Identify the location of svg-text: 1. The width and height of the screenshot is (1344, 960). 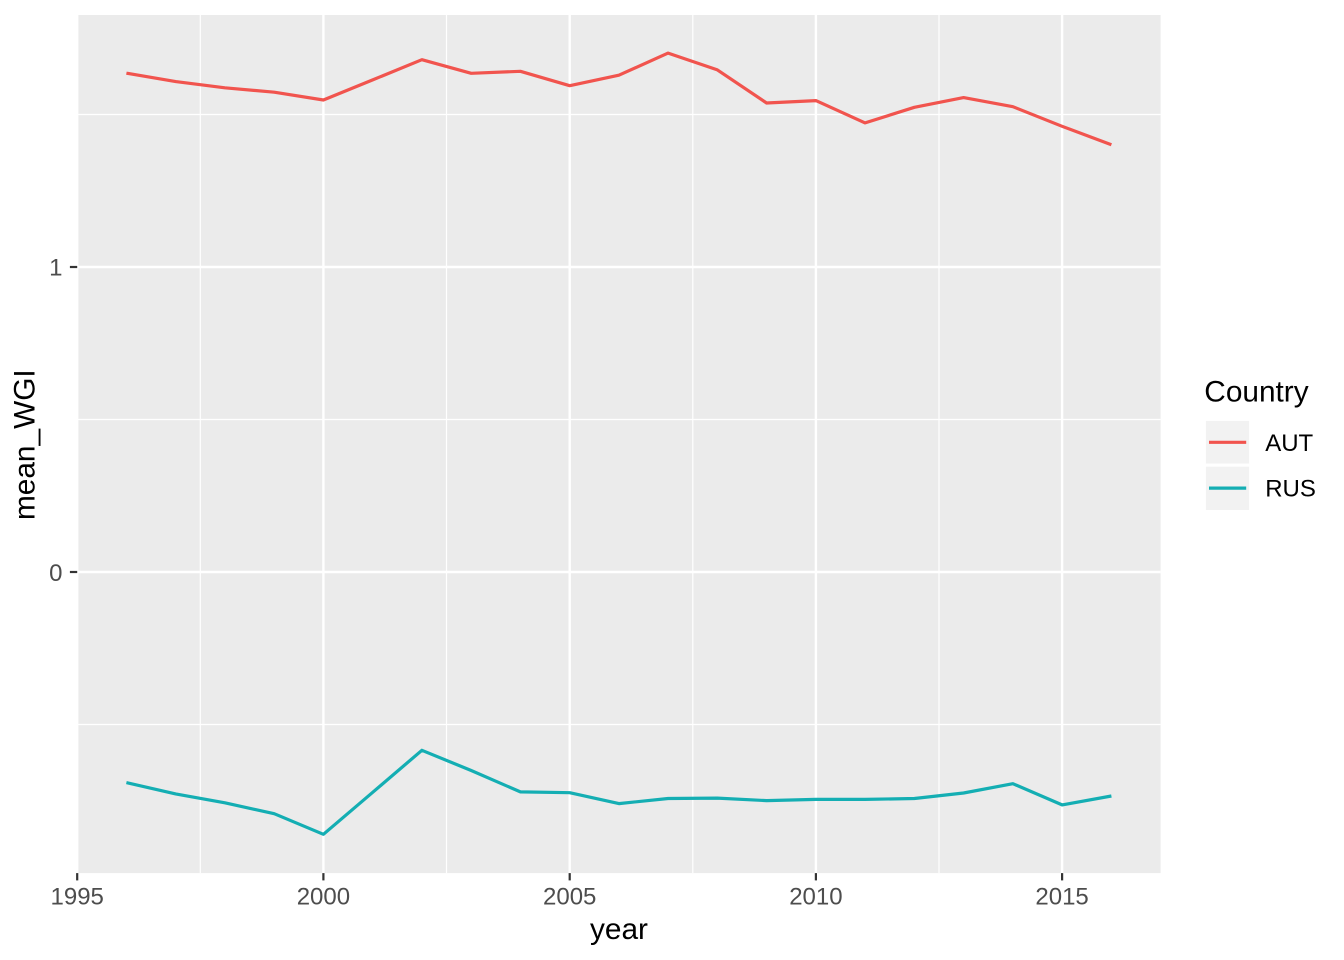
(55, 268).